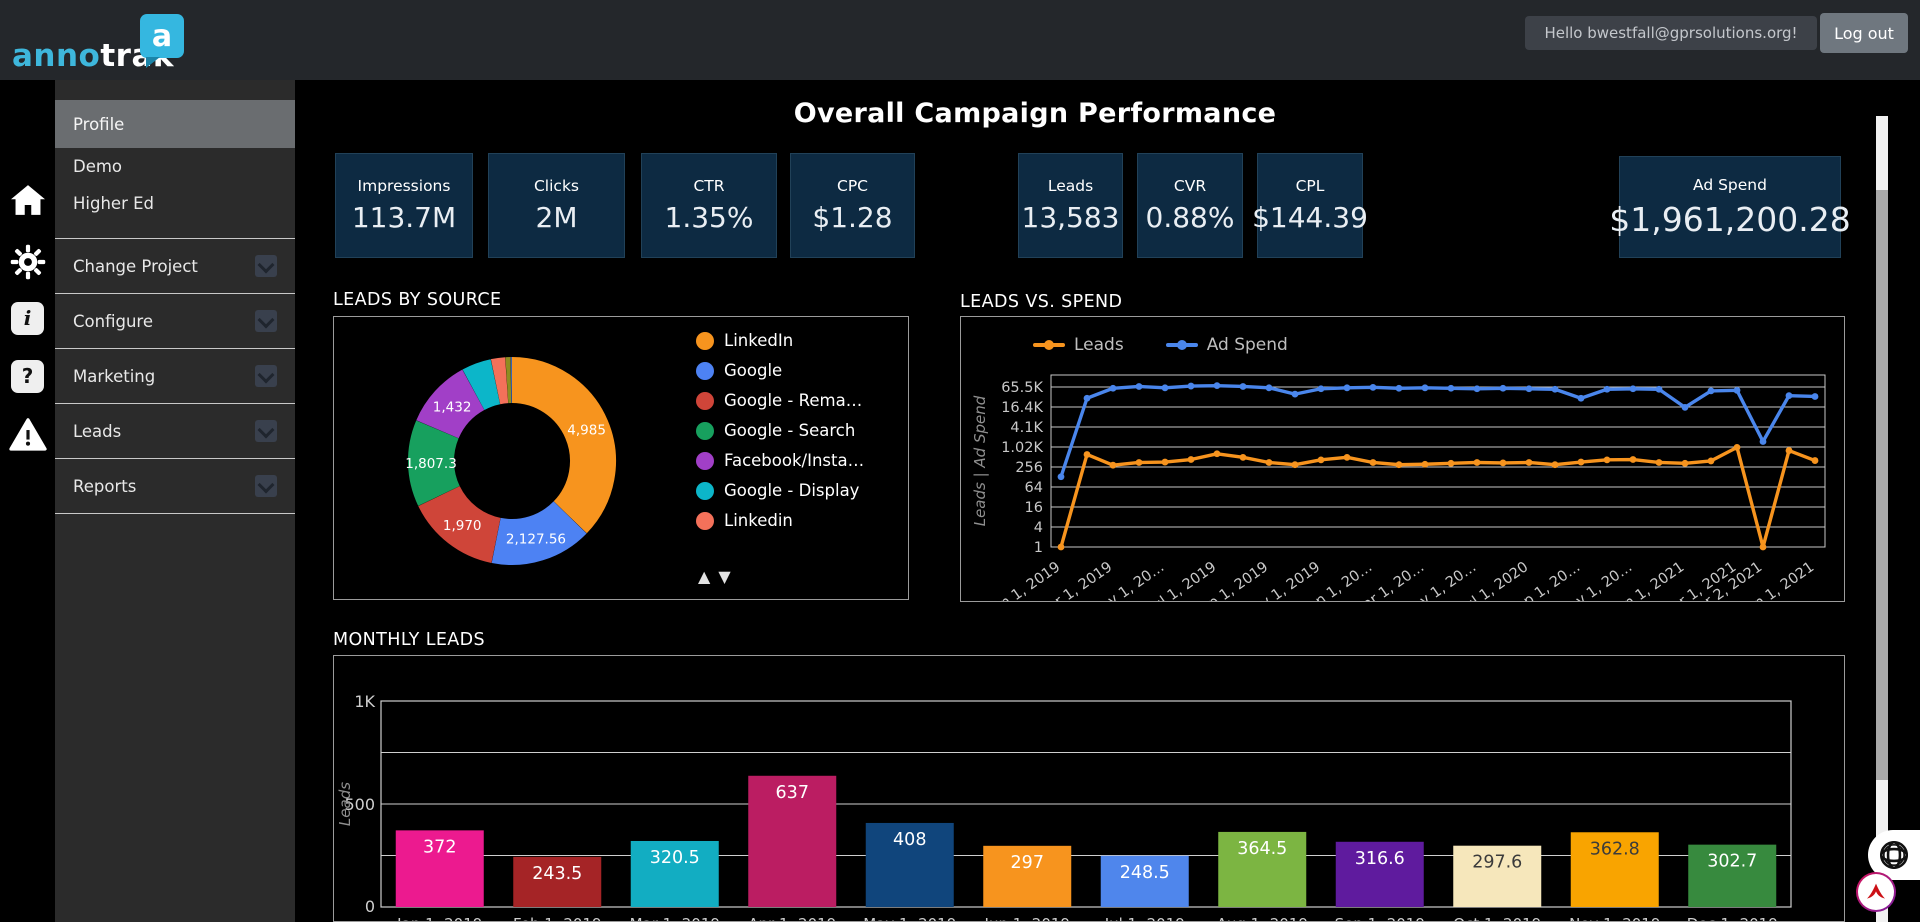 The image size is (1920, 922). Describe the element at coordinates (744, 340) in the screenshot. I see `donut-legend-item-linkedin: LinkedIn` at that location.